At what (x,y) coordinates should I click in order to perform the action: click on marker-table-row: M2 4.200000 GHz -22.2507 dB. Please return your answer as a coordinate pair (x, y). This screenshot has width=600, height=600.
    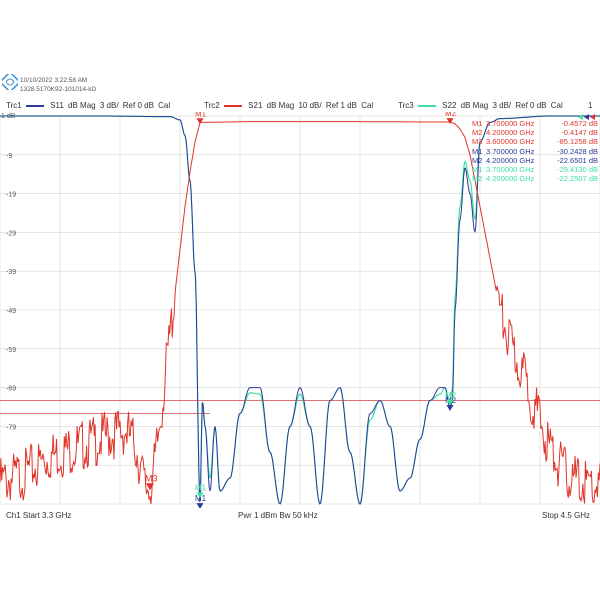
    Looking at the image, I should click on (535, 178).